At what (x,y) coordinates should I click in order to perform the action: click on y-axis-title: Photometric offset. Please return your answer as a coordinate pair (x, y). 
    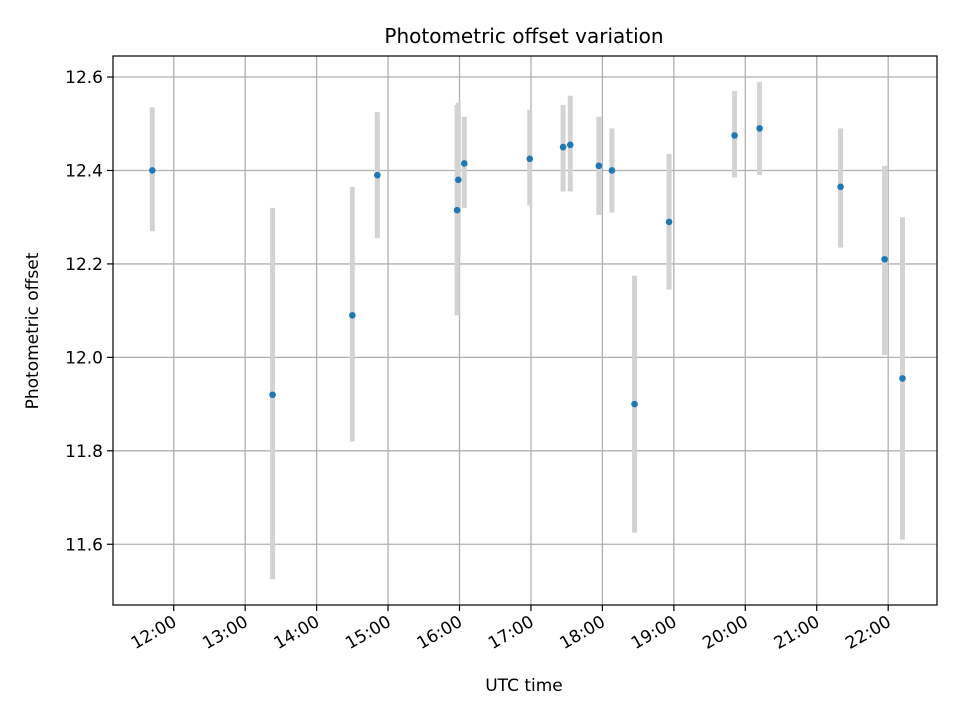
    Looking at the image, I should click on (33, 330).